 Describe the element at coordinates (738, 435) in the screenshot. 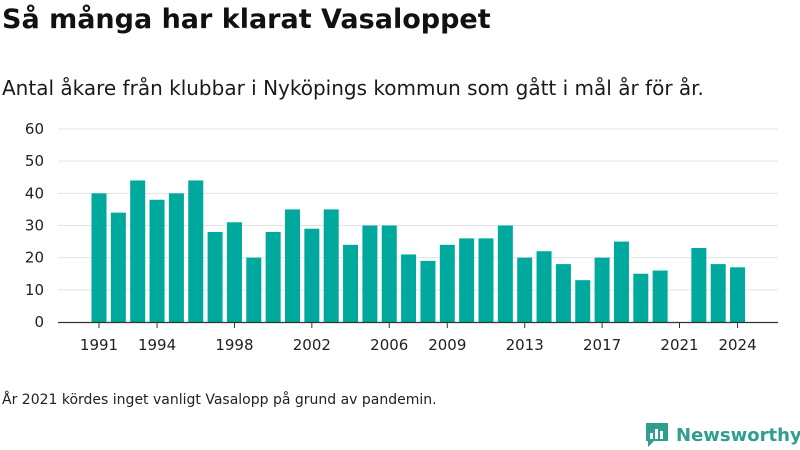

I see `brand-name: Newsworthy` at that location.